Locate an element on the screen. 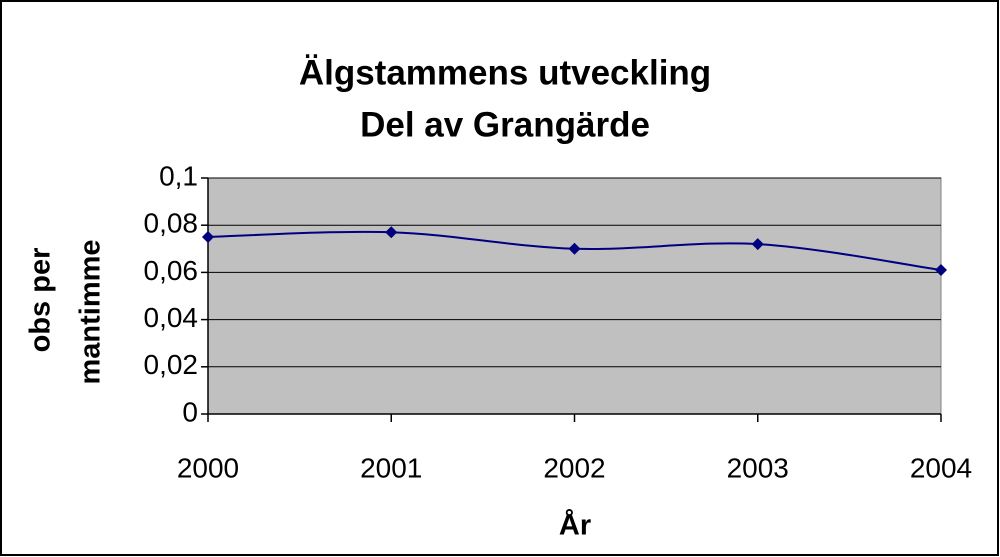 Image resolution: width=1000 pixels, height=557 pixels. x-tick-label: 2002 is located at coordinates (574, 467).